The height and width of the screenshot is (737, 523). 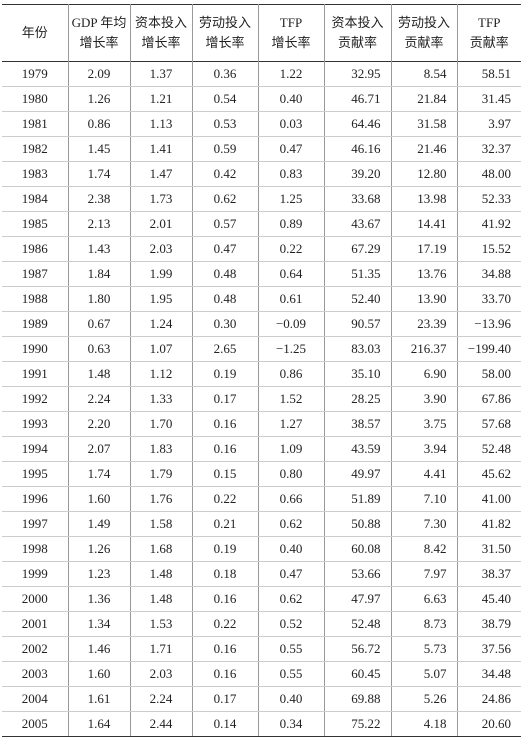 I want to click on value-cell: 1.53, so click(x=161, y=624).